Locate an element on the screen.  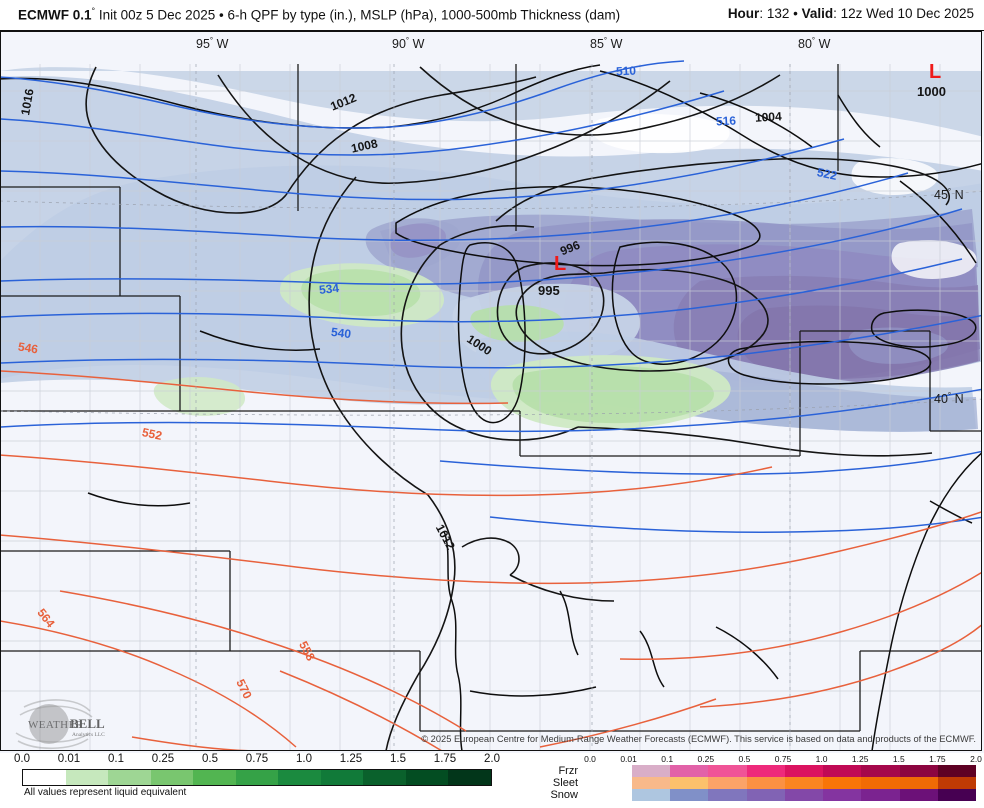
snow-colorbar is located at coordinates (804, 795).